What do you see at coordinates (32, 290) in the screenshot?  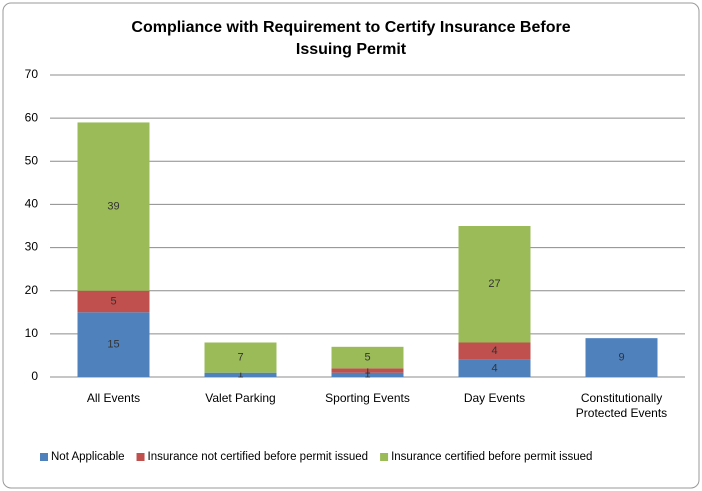 I see `y-tick-label: 20` at bounding box center [32, 290].